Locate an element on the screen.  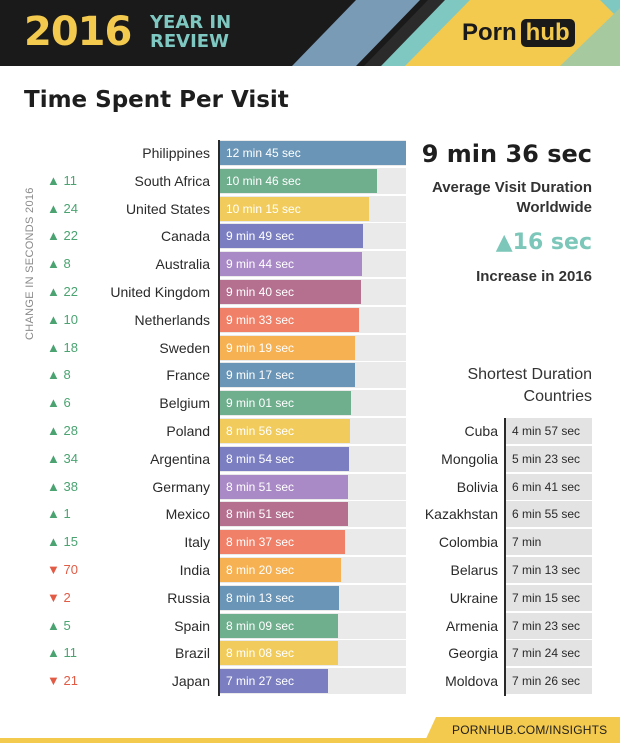
change-value: ▲ 10 is located at coordinates (62, 319).